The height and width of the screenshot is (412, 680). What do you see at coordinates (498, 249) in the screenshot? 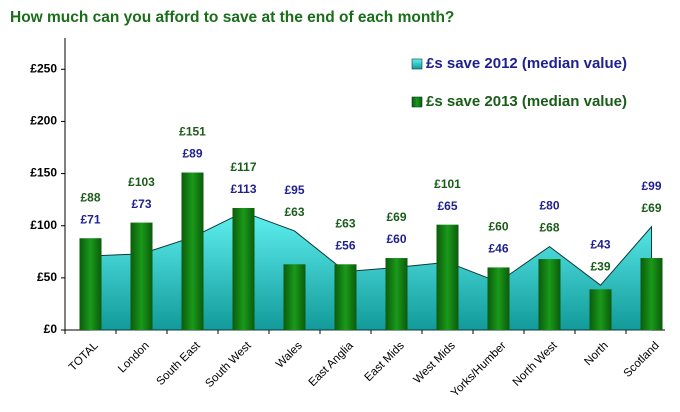
I see `value-label: £46` at bounding box center [498, 249].